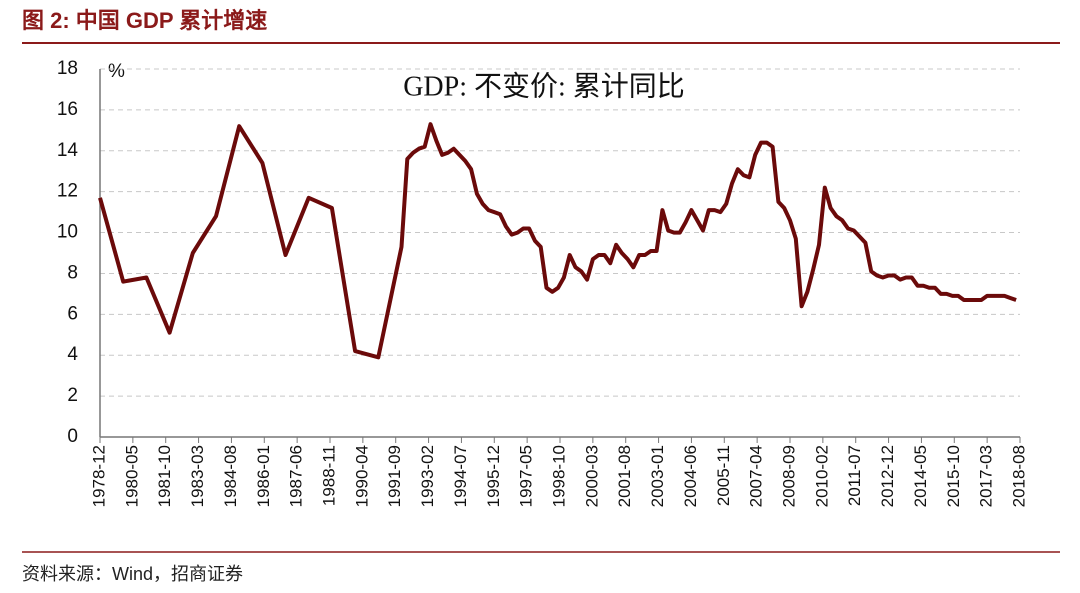 This screenshot has width=1080, height=593. What do you see at coordinates (394, 476) in the screenshot?
I see `x-tick-label: 1991-09` at bounding box center [394, 476].